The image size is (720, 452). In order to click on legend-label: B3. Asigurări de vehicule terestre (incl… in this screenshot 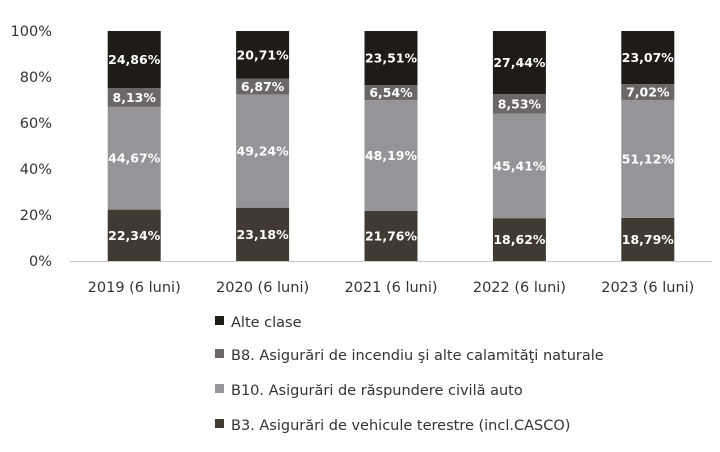, I will do `click(400, 426)`.